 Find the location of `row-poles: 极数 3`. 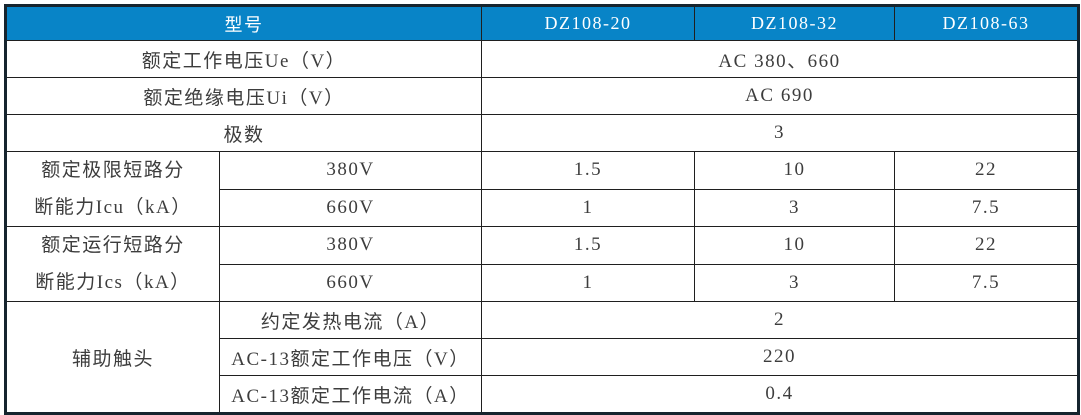

row-poles: 极数 3 is located at coordinates (542, 133).